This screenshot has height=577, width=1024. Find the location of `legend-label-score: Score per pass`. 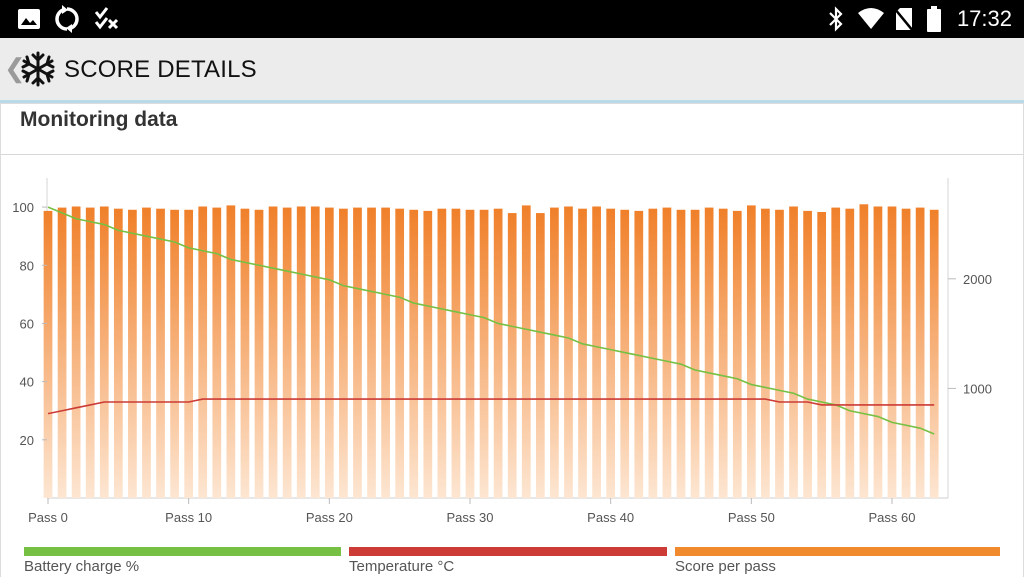

legend-label-score: Score per pass is located at coordinates (725, 566).